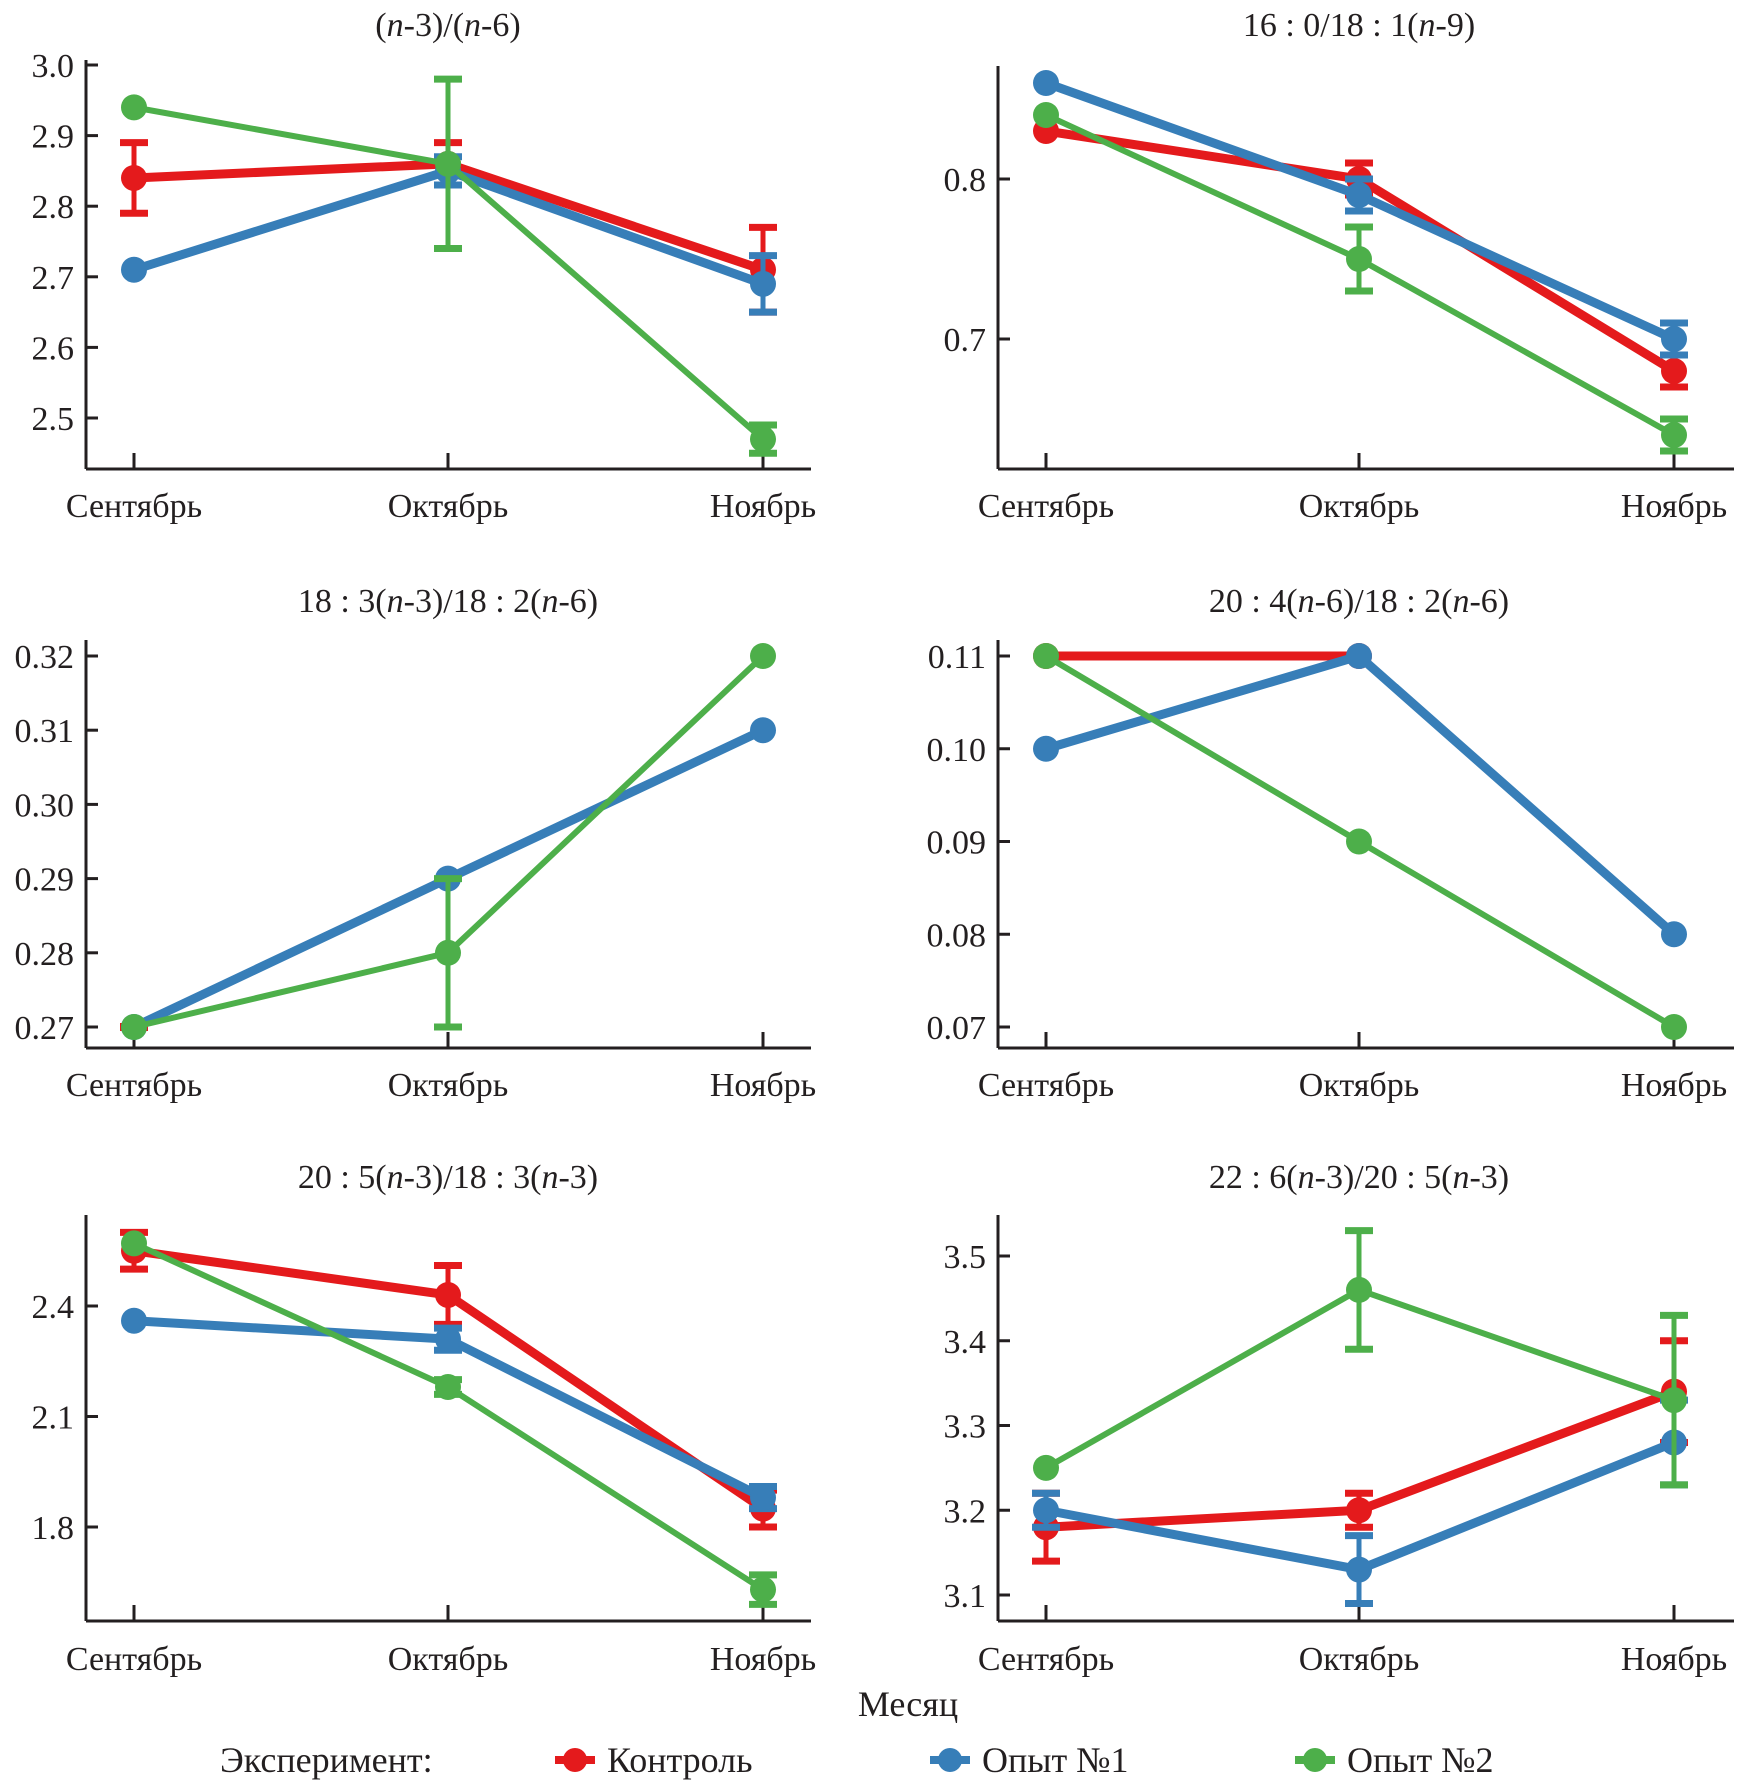 The height and width of the screenshot is (1787, 1746). I want to click on y-tick-label: 3.0, so click(53, 66).